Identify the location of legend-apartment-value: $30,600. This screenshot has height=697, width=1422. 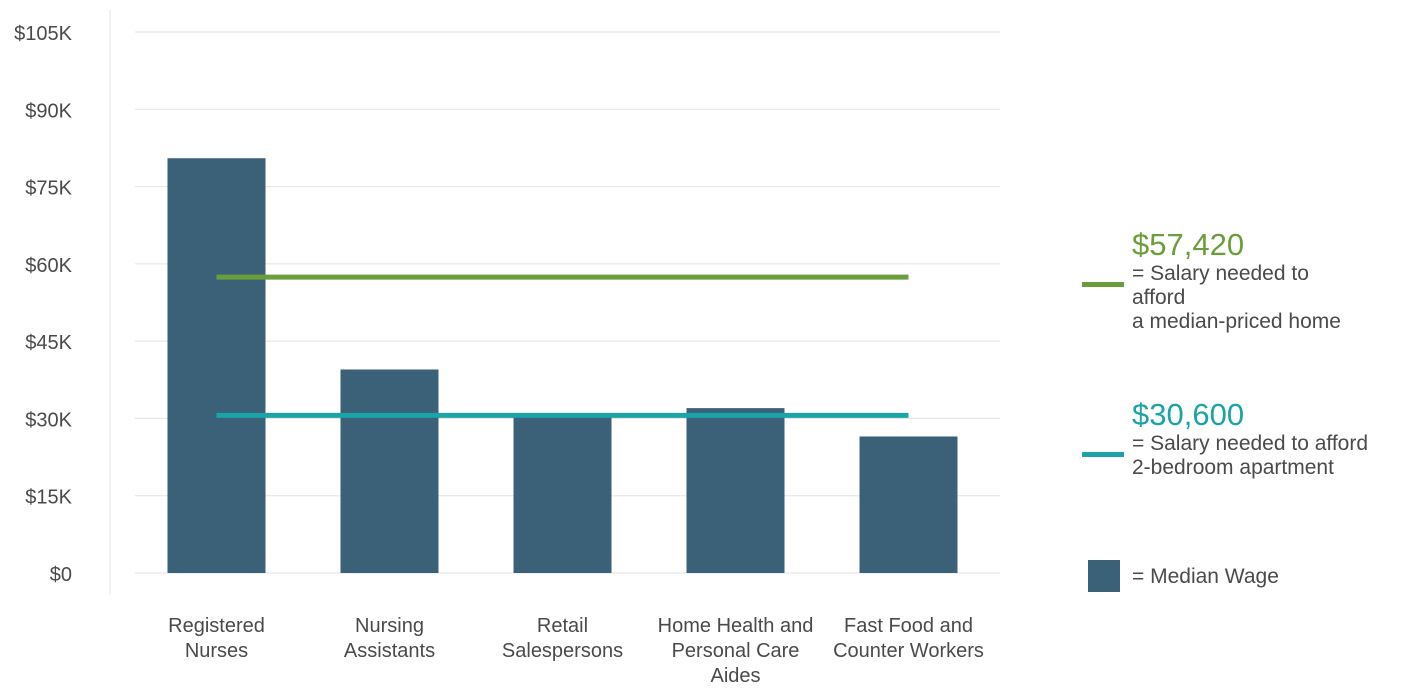
(1188, 414).